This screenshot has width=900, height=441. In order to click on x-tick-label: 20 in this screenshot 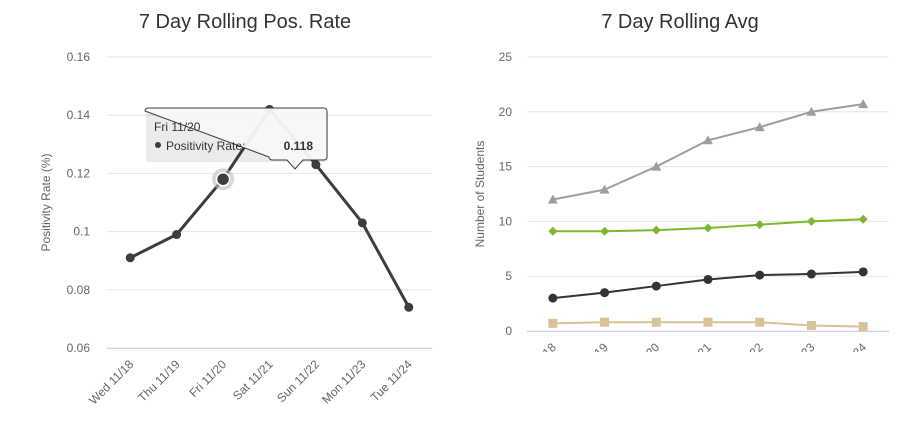, I will do `click(653, 350)`.